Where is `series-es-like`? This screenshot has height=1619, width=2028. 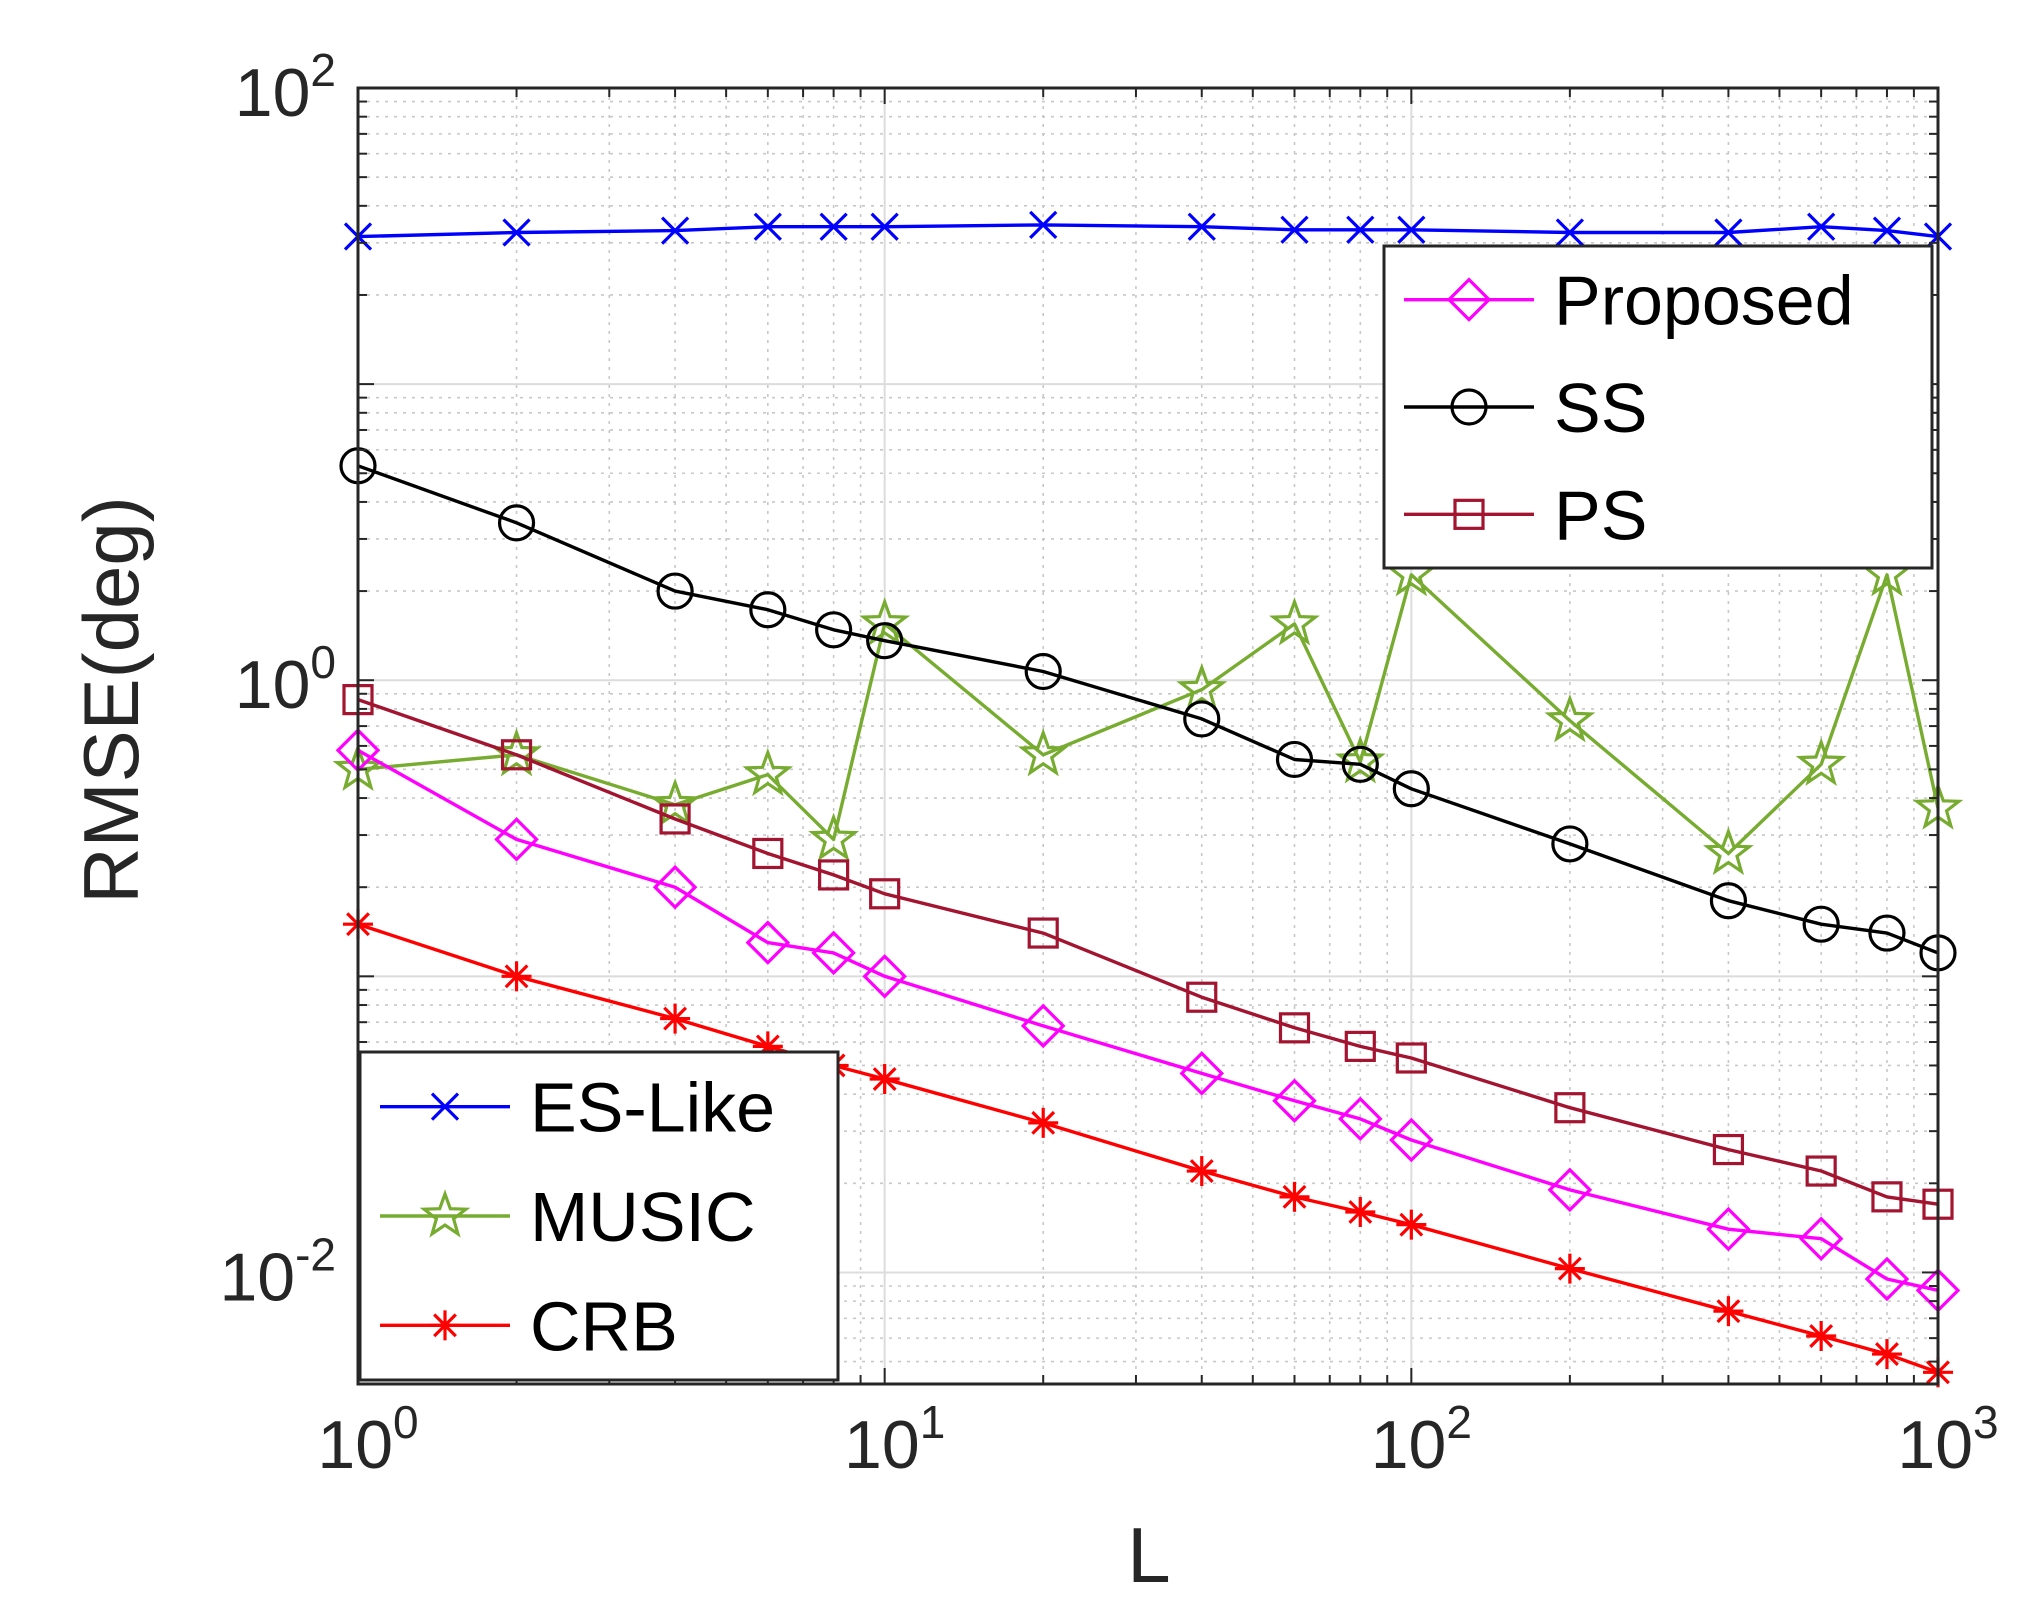
series-es-like is located at coordinates (1148, 230).